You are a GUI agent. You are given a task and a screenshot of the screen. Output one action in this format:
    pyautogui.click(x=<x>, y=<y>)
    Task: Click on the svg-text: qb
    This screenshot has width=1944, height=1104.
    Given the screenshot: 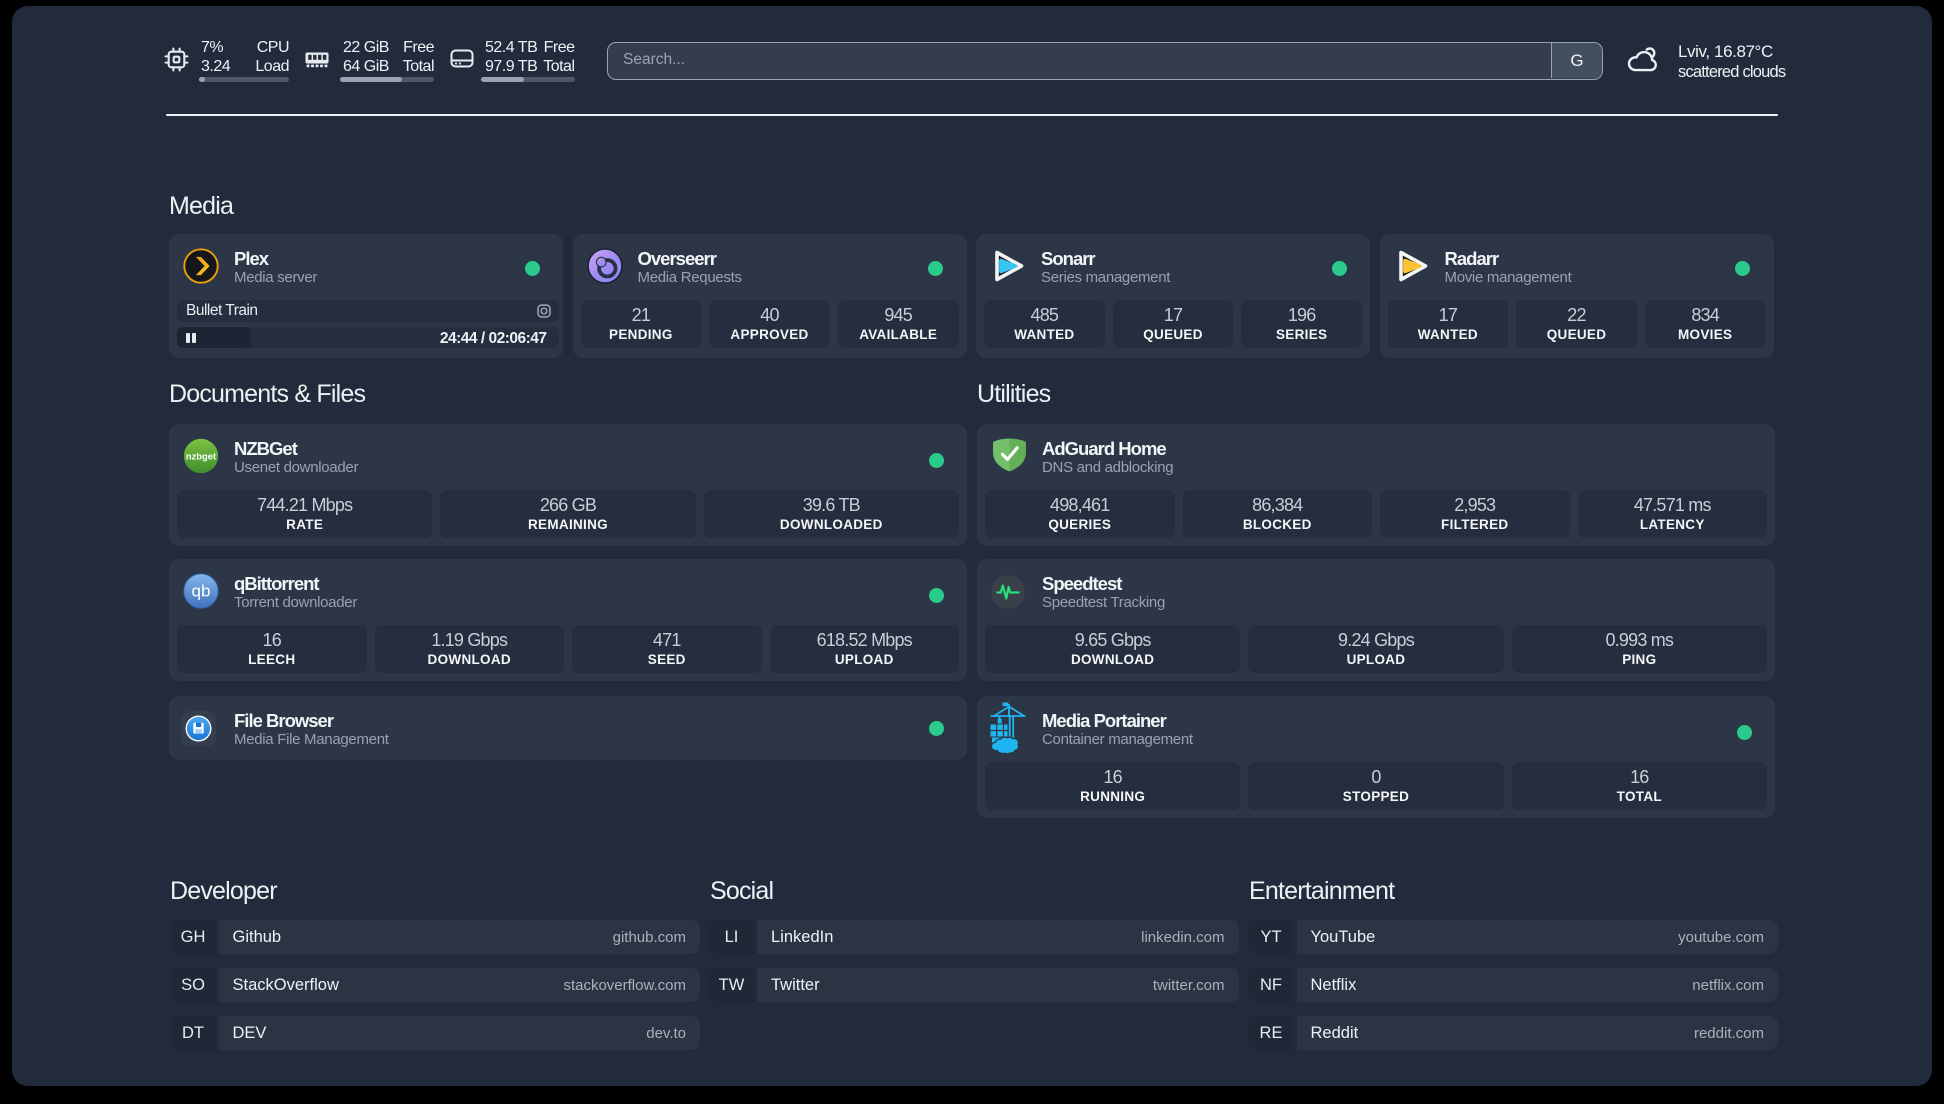 What is the action you would take?
    pyautogui.click(x=201, y=591)
    